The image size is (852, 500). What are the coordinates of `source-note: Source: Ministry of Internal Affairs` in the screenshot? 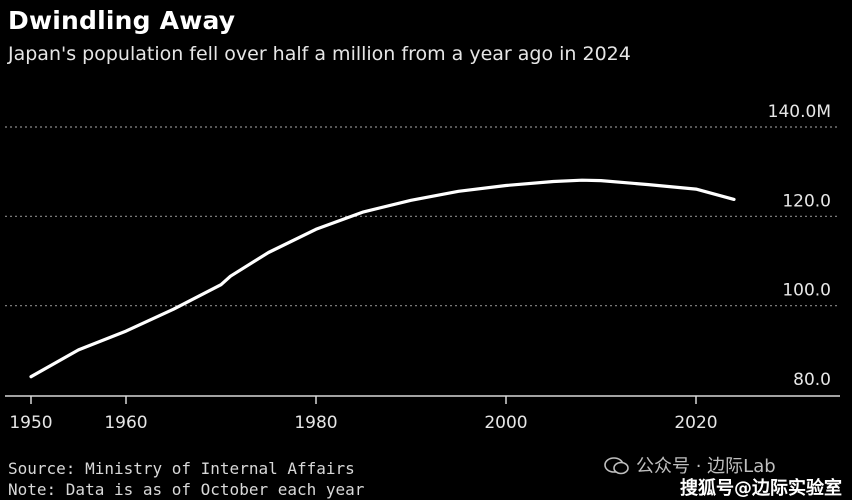 It's located at (181, 468).